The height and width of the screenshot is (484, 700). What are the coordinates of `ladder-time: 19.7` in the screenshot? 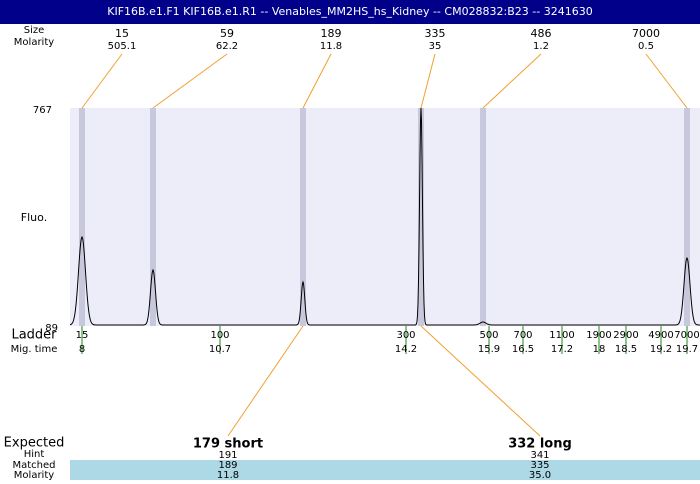 It's located at (687, 349).